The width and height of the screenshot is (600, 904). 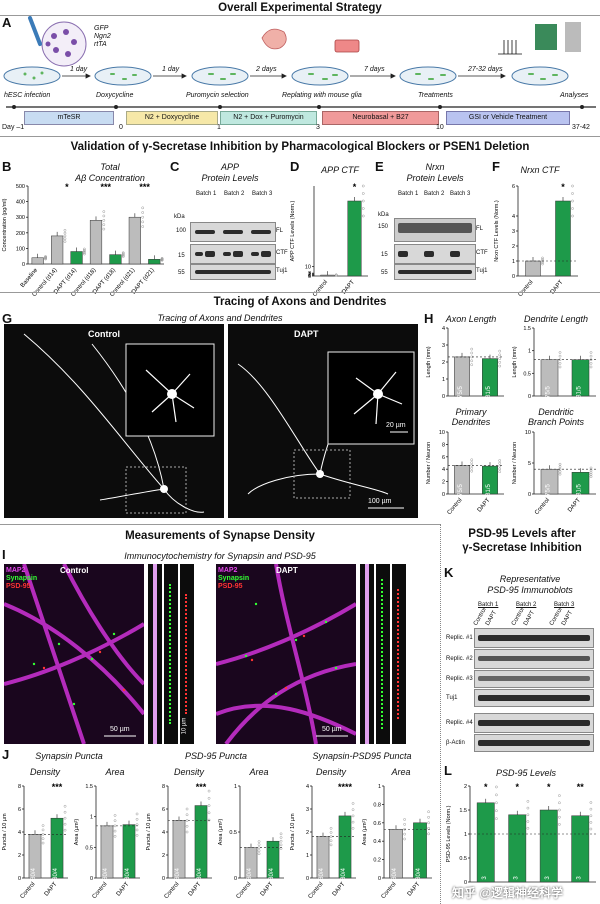 I want to click on y-tick-label: 0.8, so click(x=377, y=805).